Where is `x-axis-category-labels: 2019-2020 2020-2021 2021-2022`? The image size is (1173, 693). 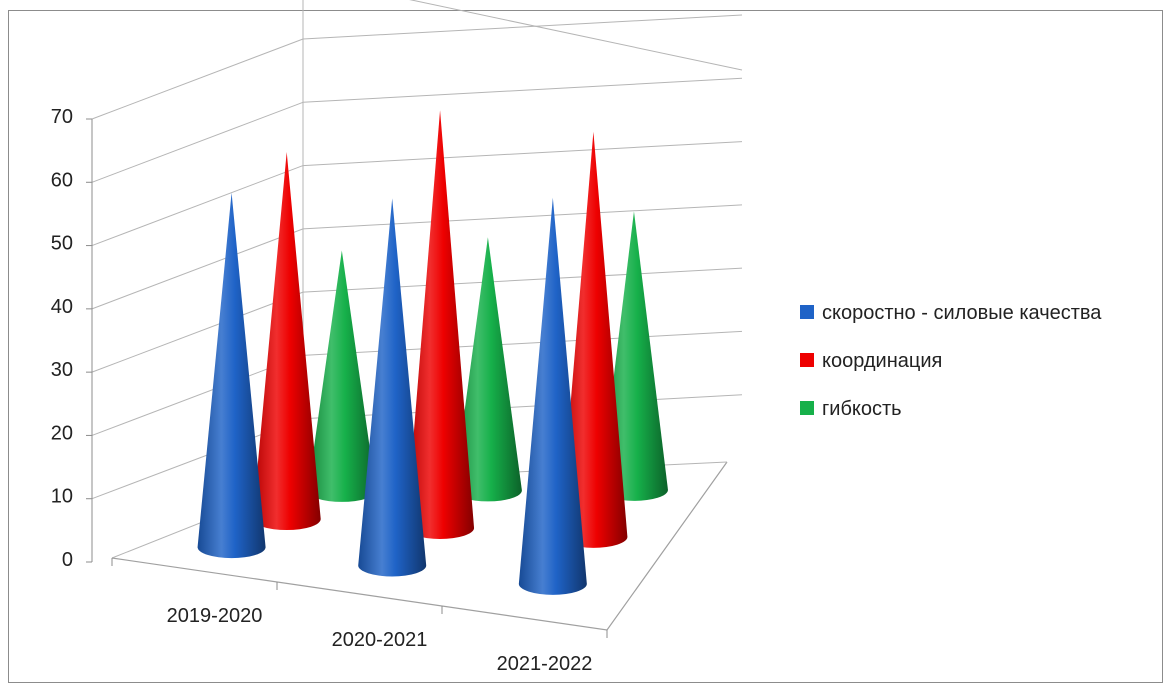 x-axis-category-labels: 2019-2020 2020-2021 2021-2022 is located at coordinates (380, 640).